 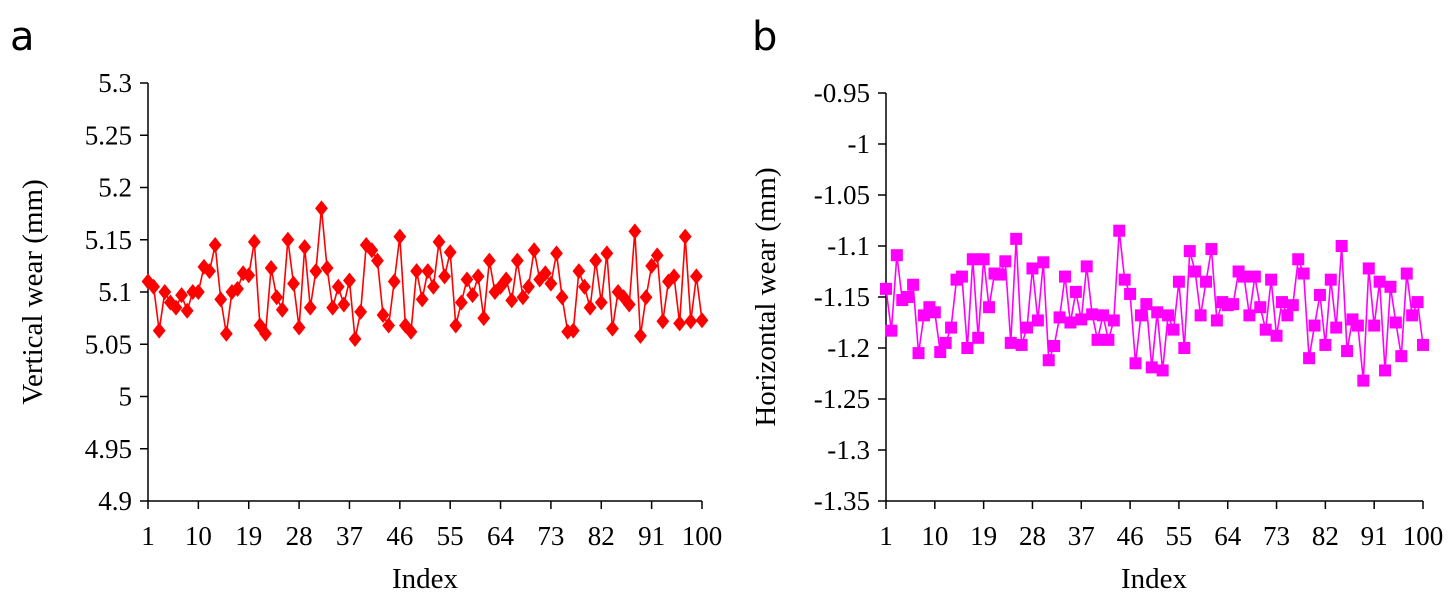 I want to click on x-tick-label: 100, so click(x=702, y=536).